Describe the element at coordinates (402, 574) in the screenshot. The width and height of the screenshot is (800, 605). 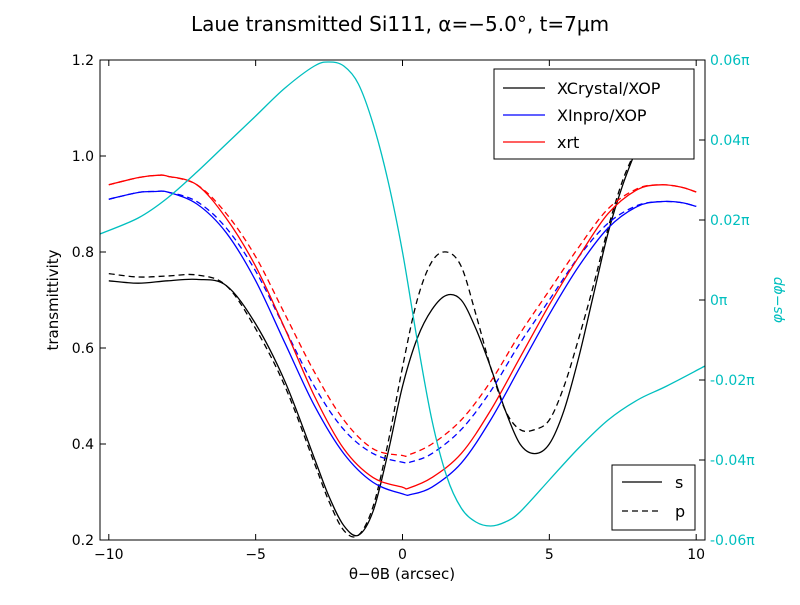
I see `x-axis-label: θ−θB (arcsec)` at that location.